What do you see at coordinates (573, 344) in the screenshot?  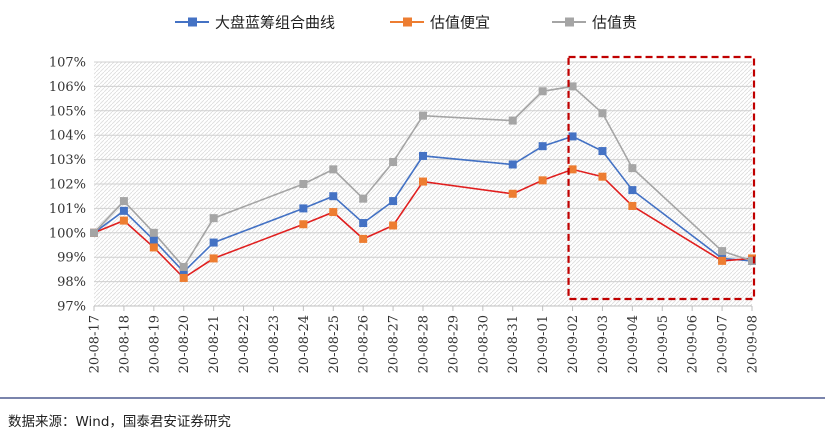 I see `x-tick-label: 20-09-02` at bounding box center [573, 344].